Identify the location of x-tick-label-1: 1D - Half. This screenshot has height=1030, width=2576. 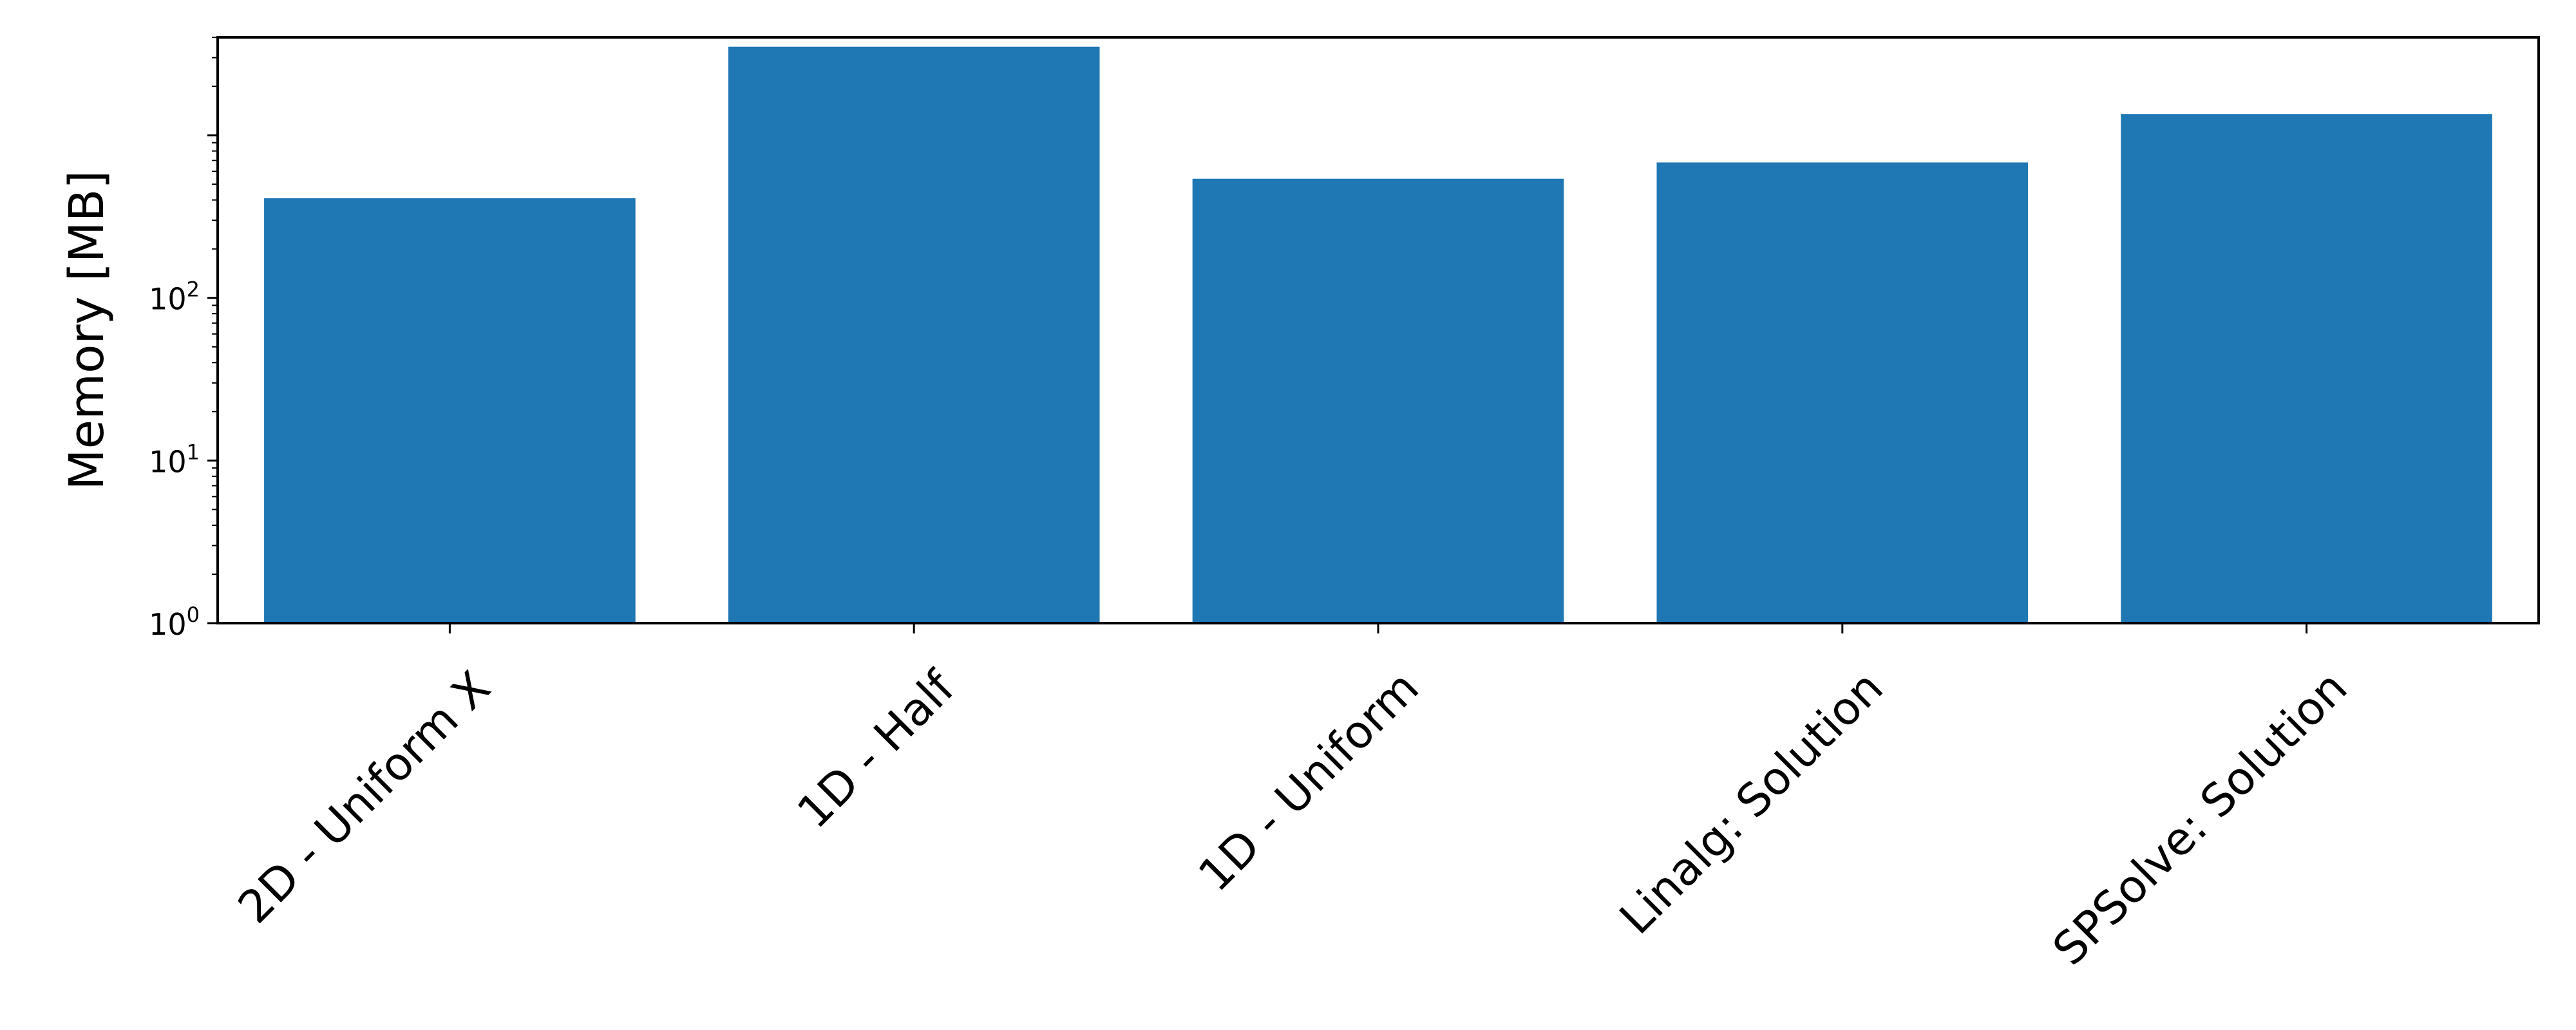
(876, 749).